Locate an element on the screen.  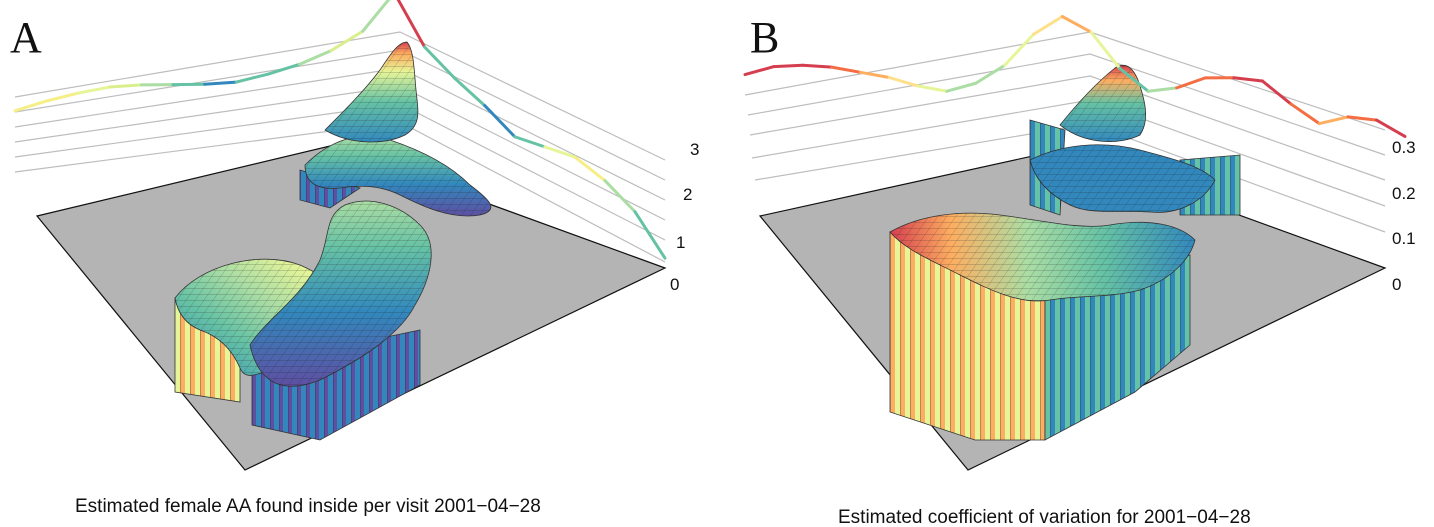
panel-b-body-lower-mesh is located at coordinates (1042, 257).